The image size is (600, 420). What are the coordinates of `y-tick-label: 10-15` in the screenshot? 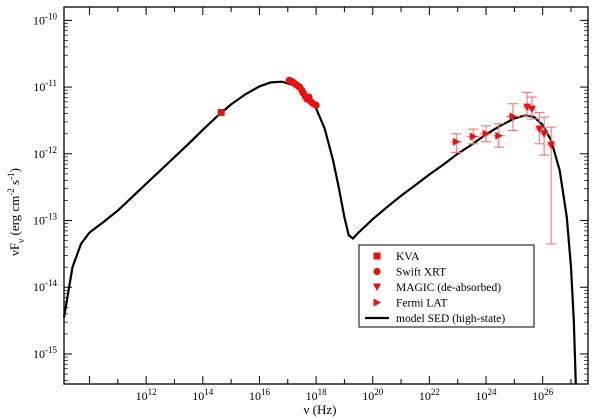 It's located at (45, 353).